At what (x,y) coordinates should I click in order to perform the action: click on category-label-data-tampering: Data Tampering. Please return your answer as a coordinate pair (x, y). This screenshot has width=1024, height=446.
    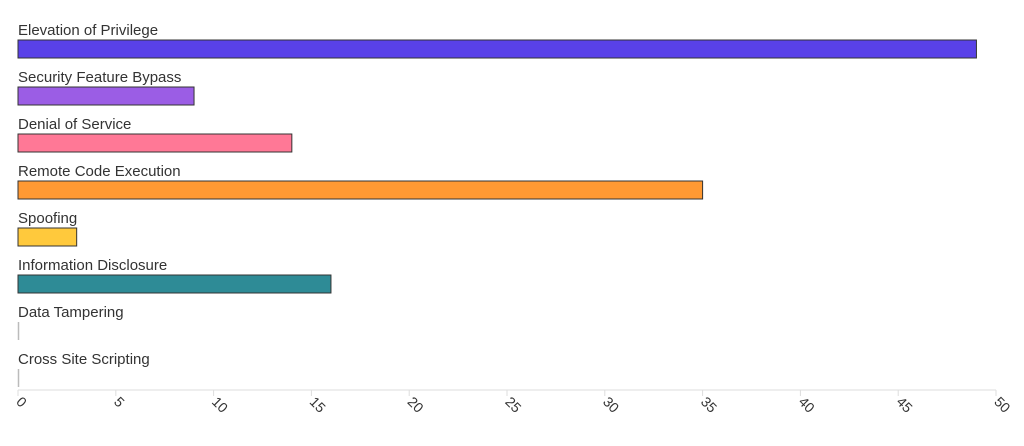
    Looking at the image, I should click on (71, 312).